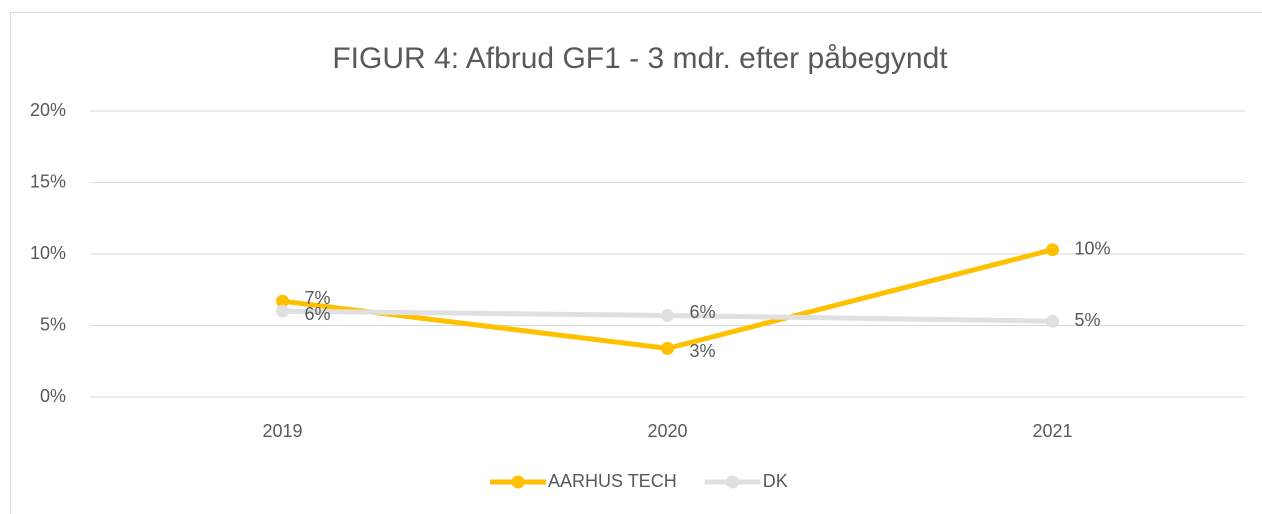 This screenshot has width=1262, height=514. What do you see at coordinates (282, 431) in the screenshot?
I see `x-tick-label: 2019` at bounding box center [282, 431].